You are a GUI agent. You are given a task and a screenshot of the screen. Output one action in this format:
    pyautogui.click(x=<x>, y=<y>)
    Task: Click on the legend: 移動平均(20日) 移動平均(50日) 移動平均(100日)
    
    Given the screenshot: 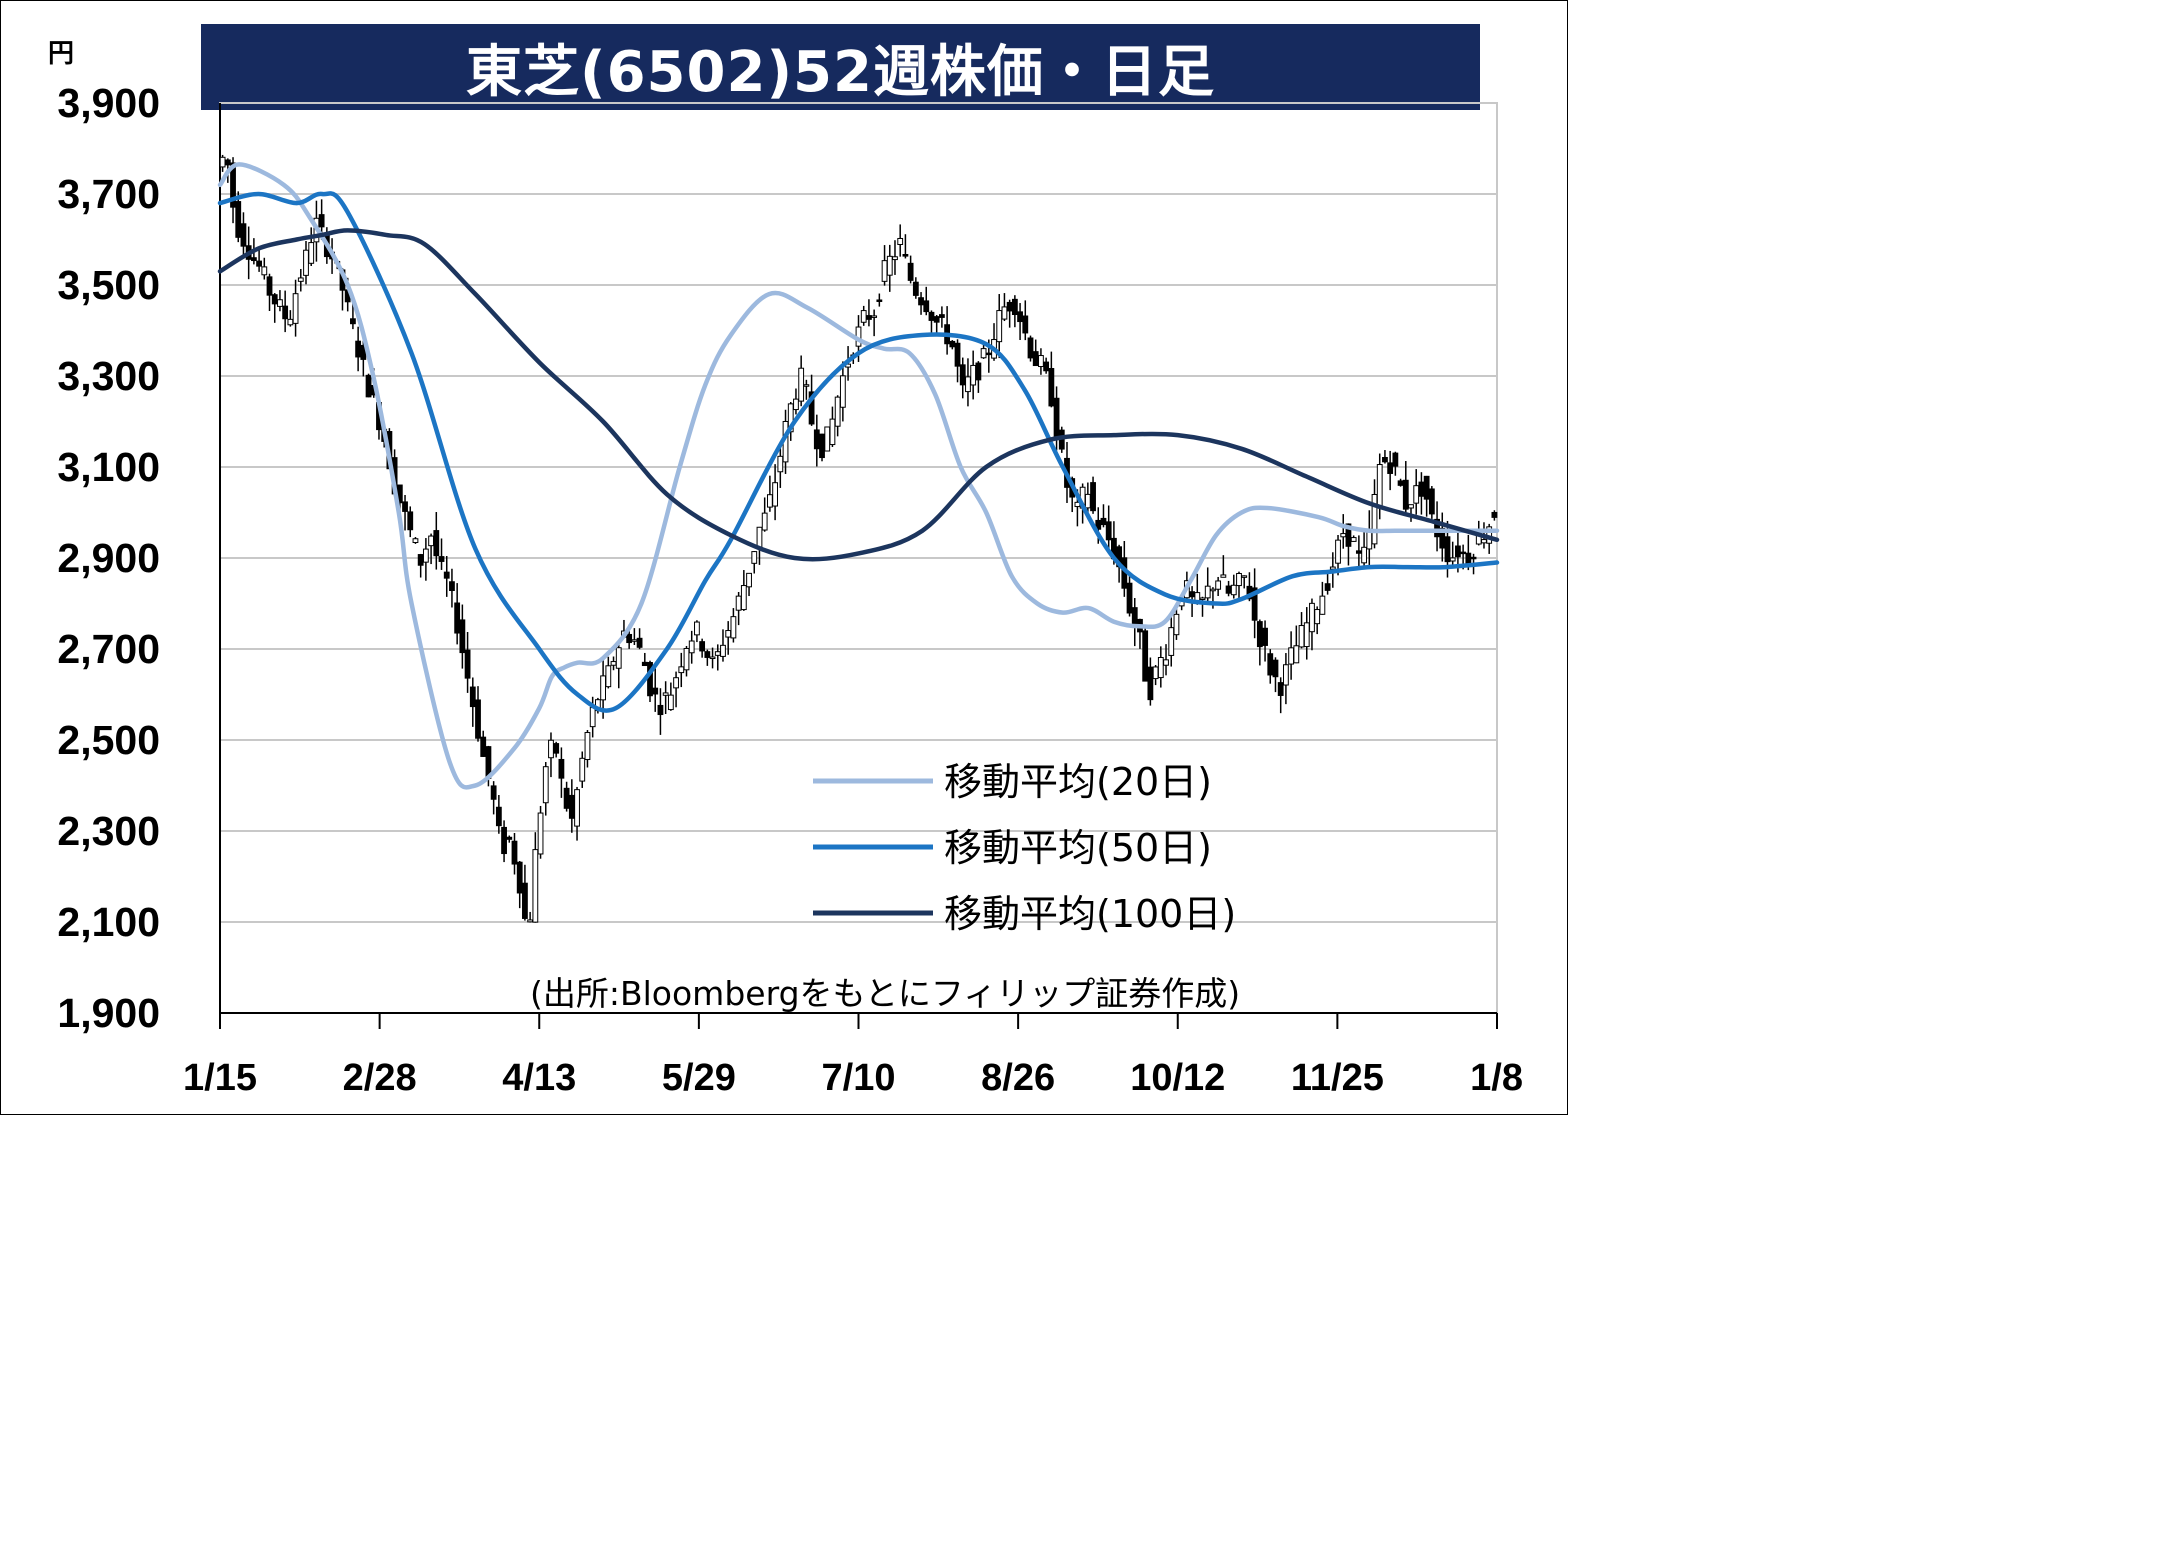 What is the action you would take?
    pyautogui.click(x=1024, y=848)
    